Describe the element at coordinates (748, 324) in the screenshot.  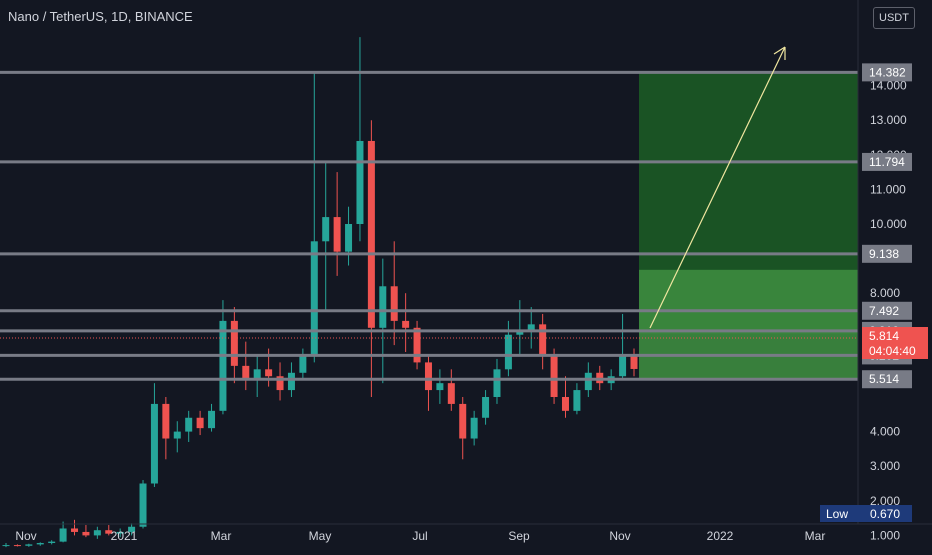
I see `entry-zone` at that location.